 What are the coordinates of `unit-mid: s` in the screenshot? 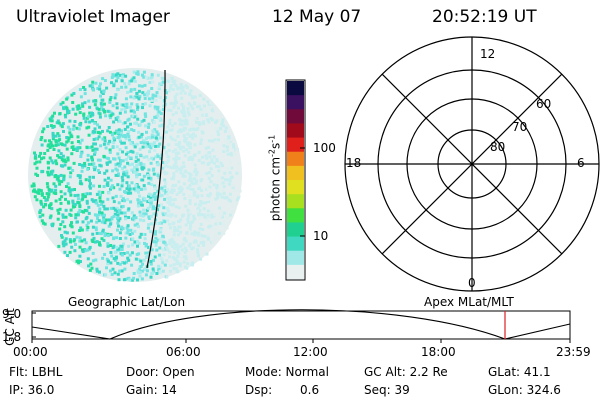 It's located at (275, 145).